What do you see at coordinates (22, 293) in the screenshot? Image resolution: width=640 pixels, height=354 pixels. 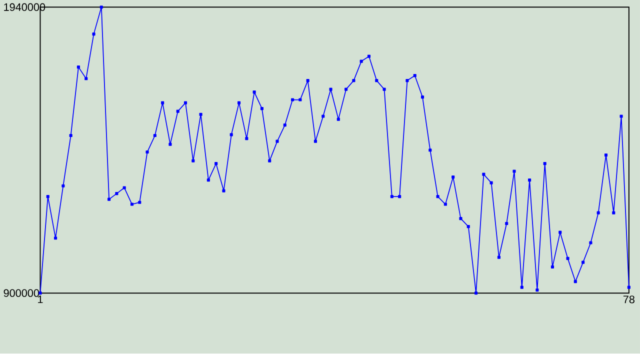 I see `y-tick-label: 900000` at bounding box center [22, 293].